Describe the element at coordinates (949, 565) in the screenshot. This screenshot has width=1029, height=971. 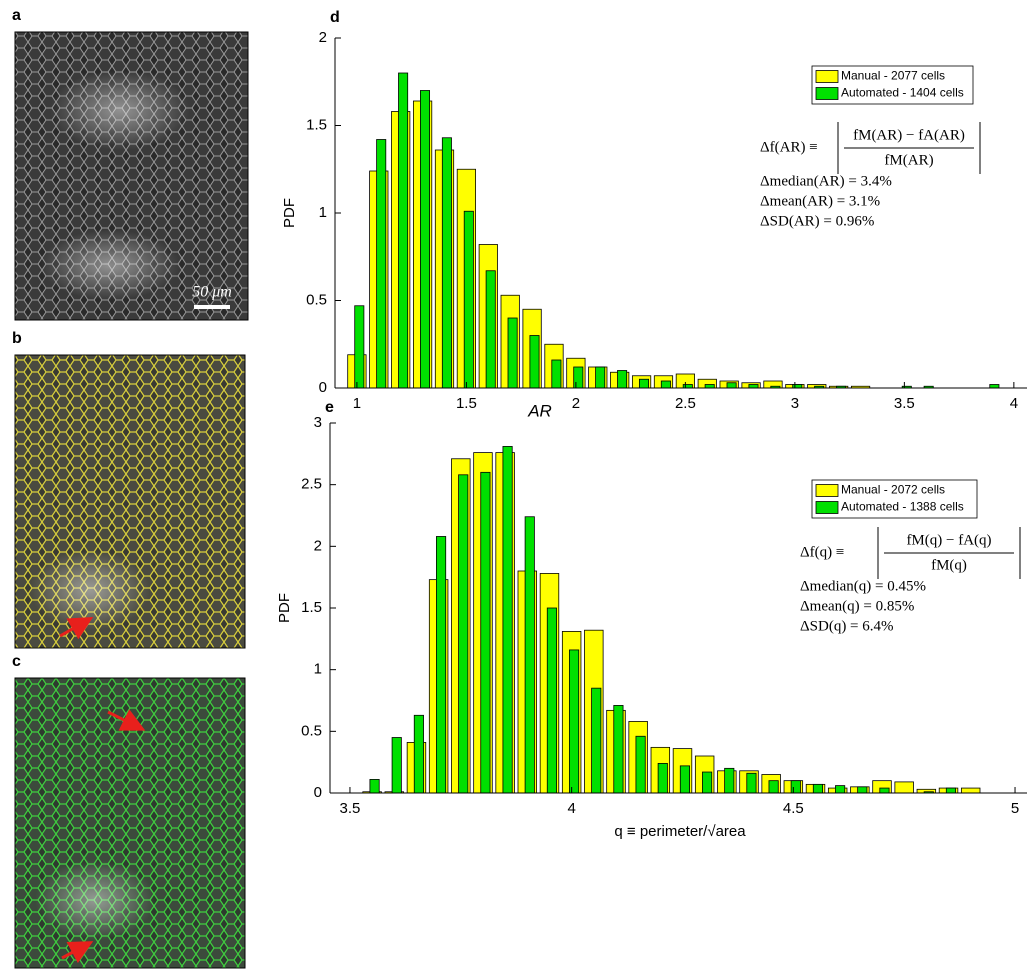
I see `formula-denominator: fM(q)` at that location.